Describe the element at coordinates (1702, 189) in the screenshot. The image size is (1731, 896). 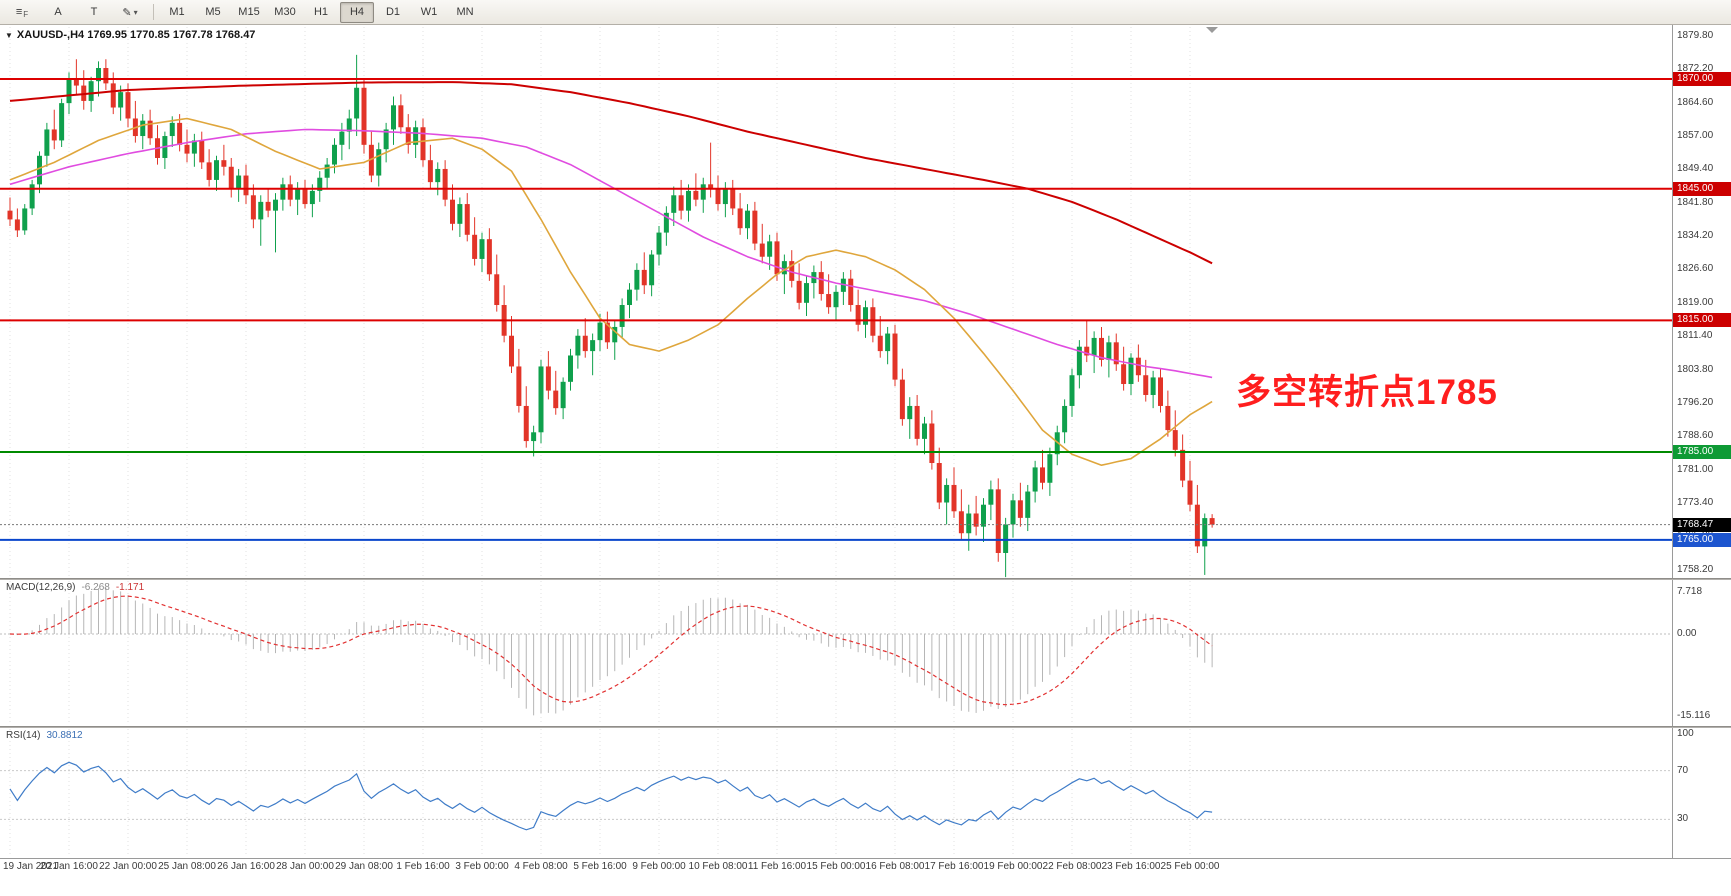
I see `price-level-badge-1845: 1845.00` at that location.